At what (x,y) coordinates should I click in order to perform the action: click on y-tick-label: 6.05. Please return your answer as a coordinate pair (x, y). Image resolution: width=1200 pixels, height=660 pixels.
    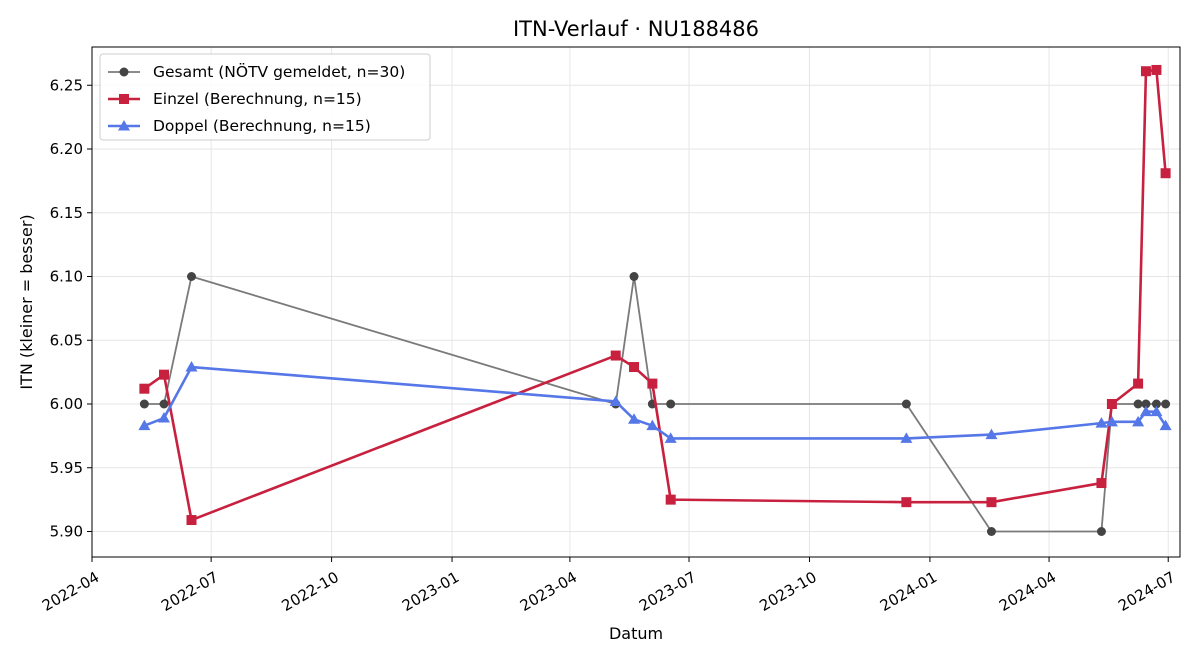
    Looking at the image, I should click on (66, 340).